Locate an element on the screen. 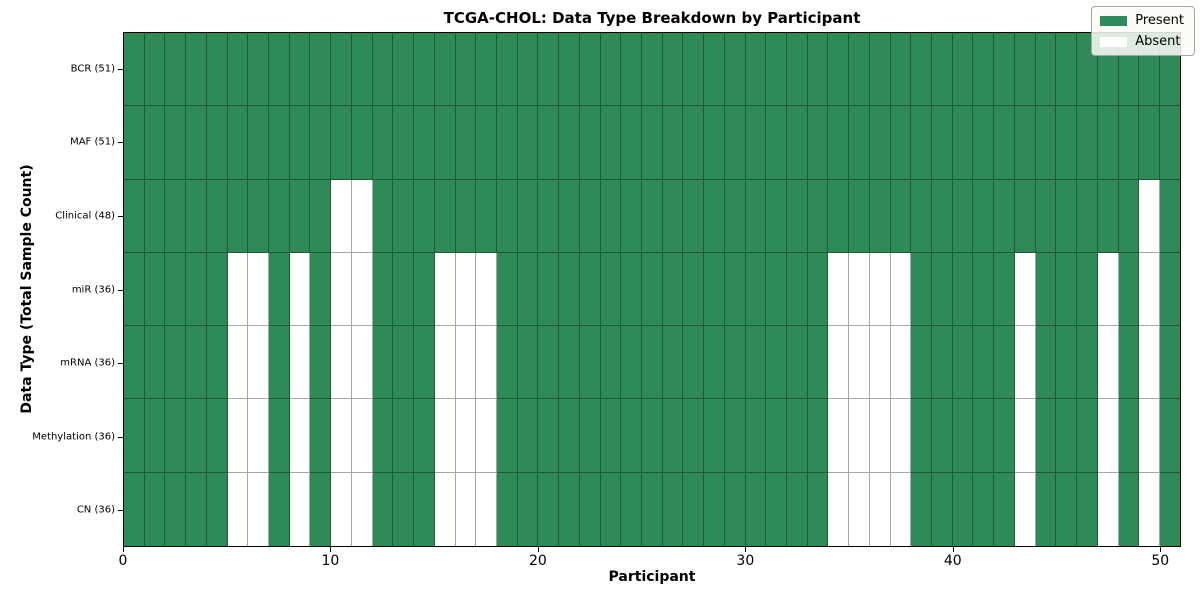  x-tick-mark is located at coordinates (538, 549).